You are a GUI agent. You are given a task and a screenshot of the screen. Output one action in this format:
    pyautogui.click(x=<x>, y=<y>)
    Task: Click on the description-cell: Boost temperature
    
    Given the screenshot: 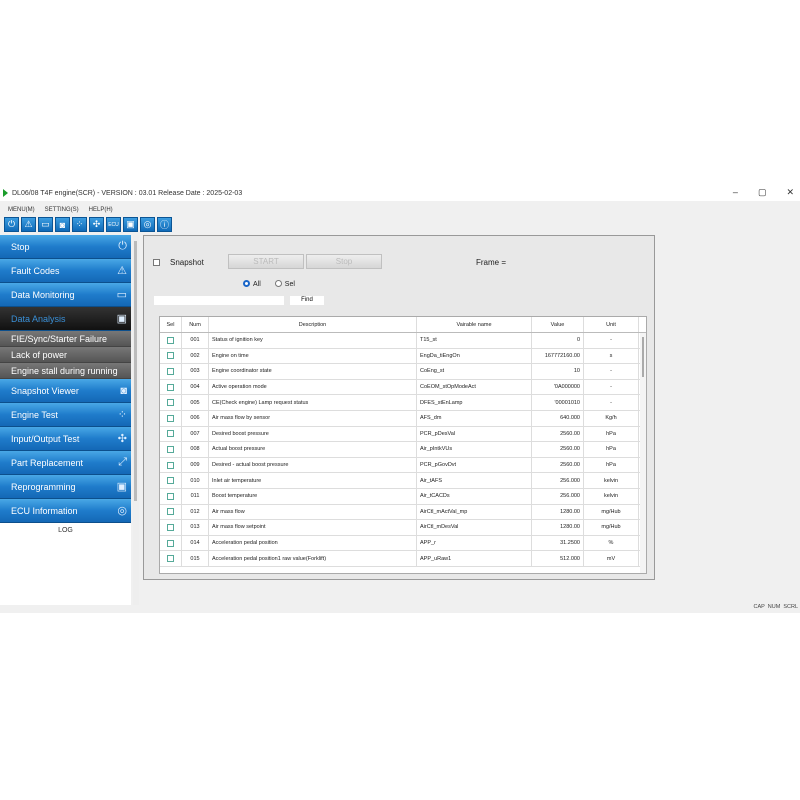 What is the action you would take?
    pyautogui.click(x=313, y=496)
    